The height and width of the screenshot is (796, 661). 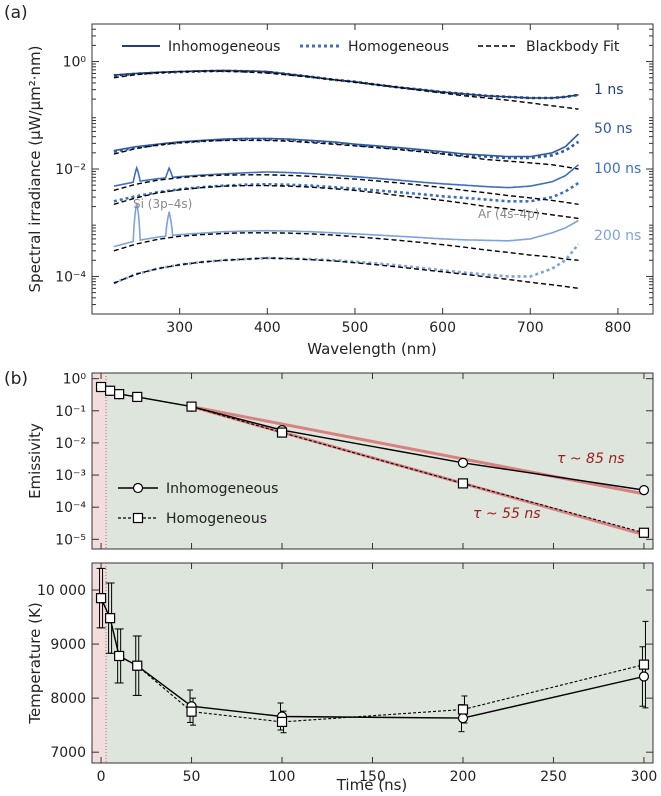 What do you see at coordinates (267, 328) in the screenshot?
I see `x-tick-label-a: 400` at bounding box center [267, 328].